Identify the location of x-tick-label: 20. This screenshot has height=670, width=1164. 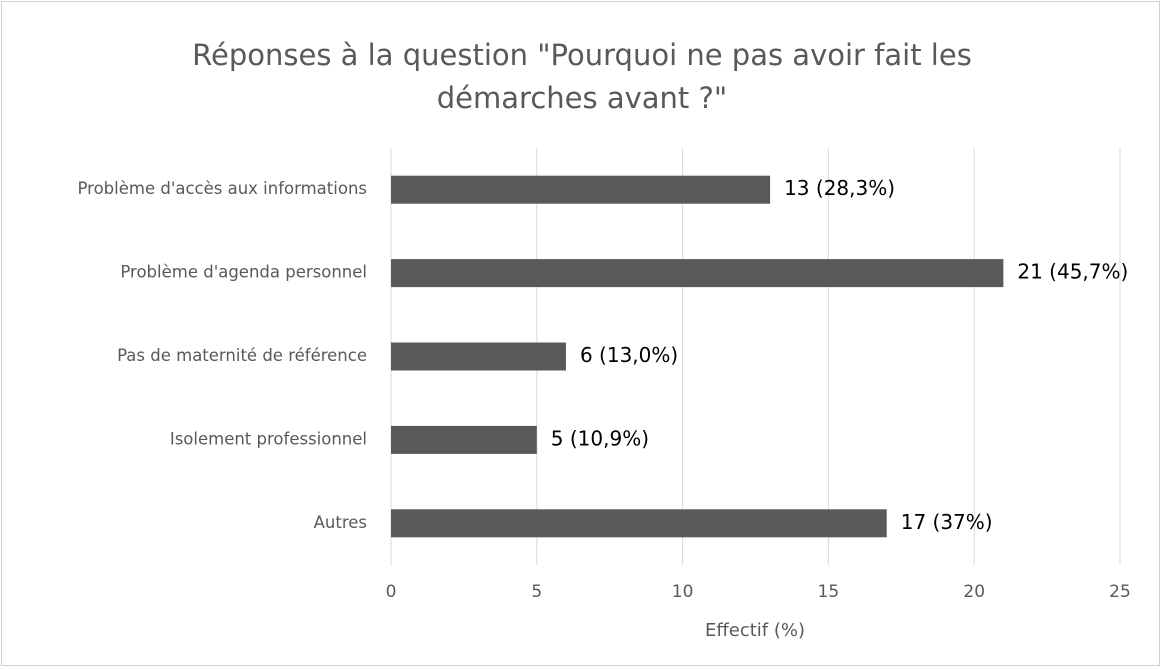
(974, 592).